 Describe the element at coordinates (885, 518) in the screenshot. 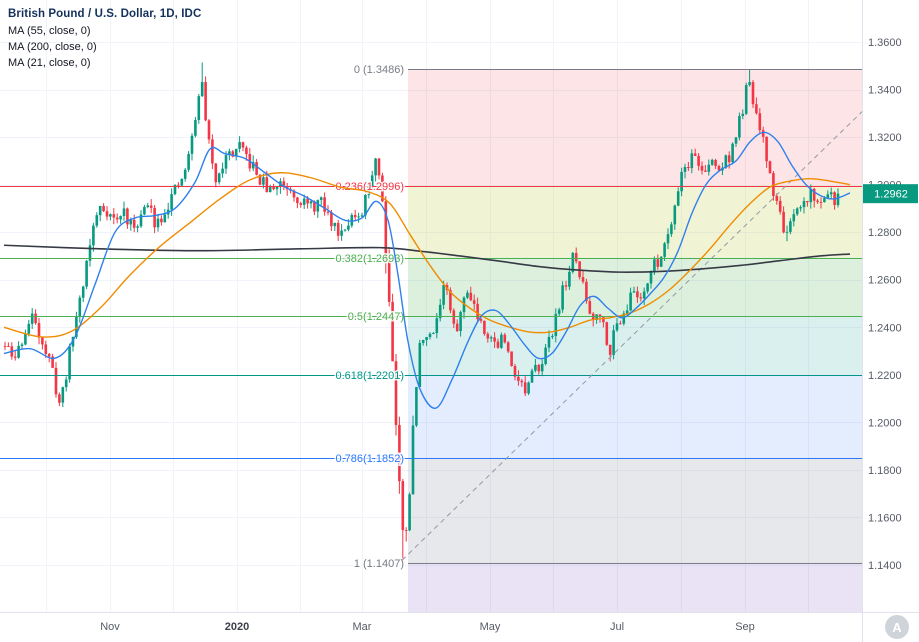

I see `price-tick-label: 1.1600` at that location.